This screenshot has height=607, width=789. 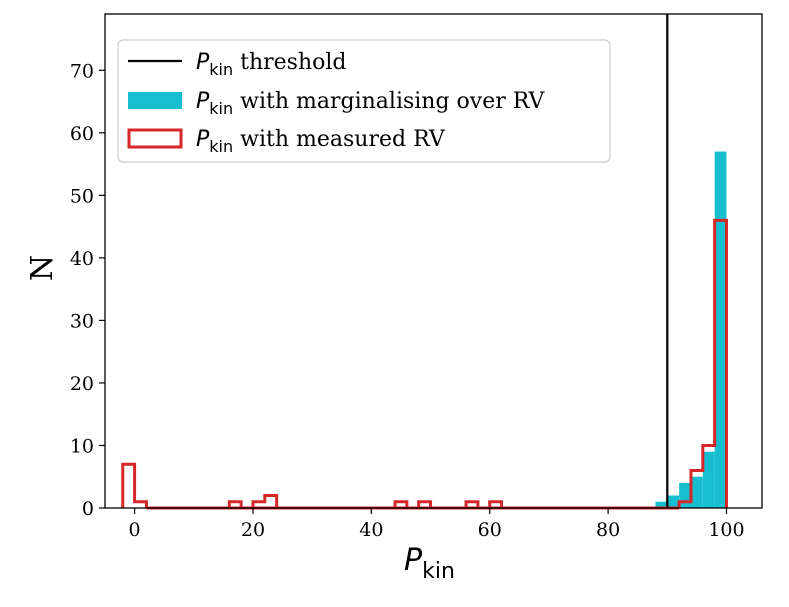 What do you see at coordinates (82, 446) in the screenshot?
I see `y-tick-label: 10` at bounding box center [82, 446].